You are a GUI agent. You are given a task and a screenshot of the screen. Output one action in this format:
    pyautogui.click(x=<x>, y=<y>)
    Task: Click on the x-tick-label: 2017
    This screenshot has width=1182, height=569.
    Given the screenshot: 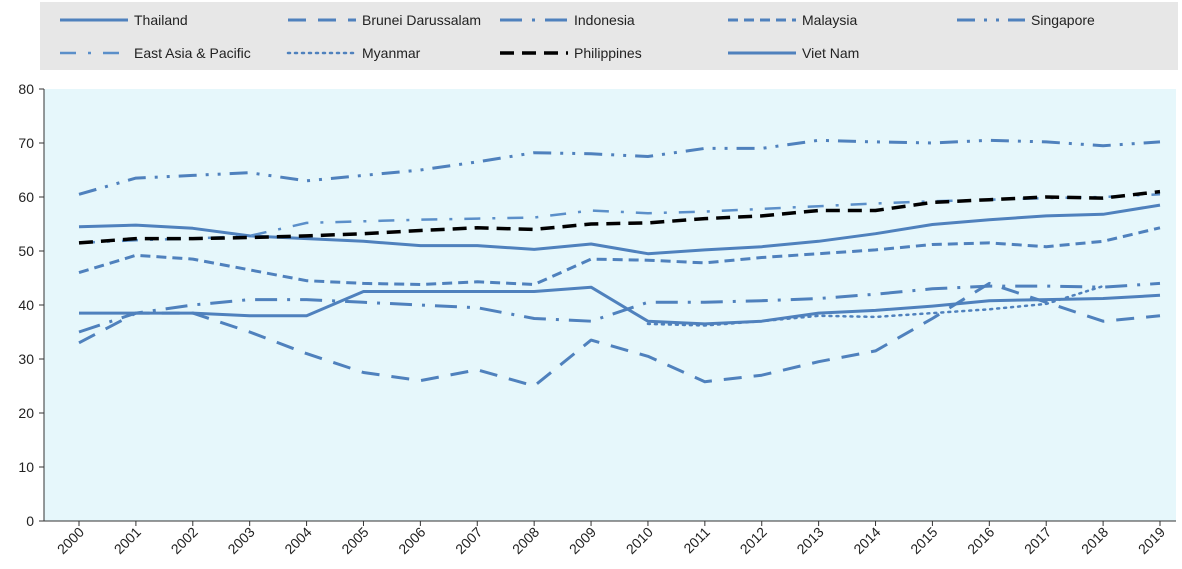 What is the action you would take?
    pyautogui.click(x=1037, y=540)
    